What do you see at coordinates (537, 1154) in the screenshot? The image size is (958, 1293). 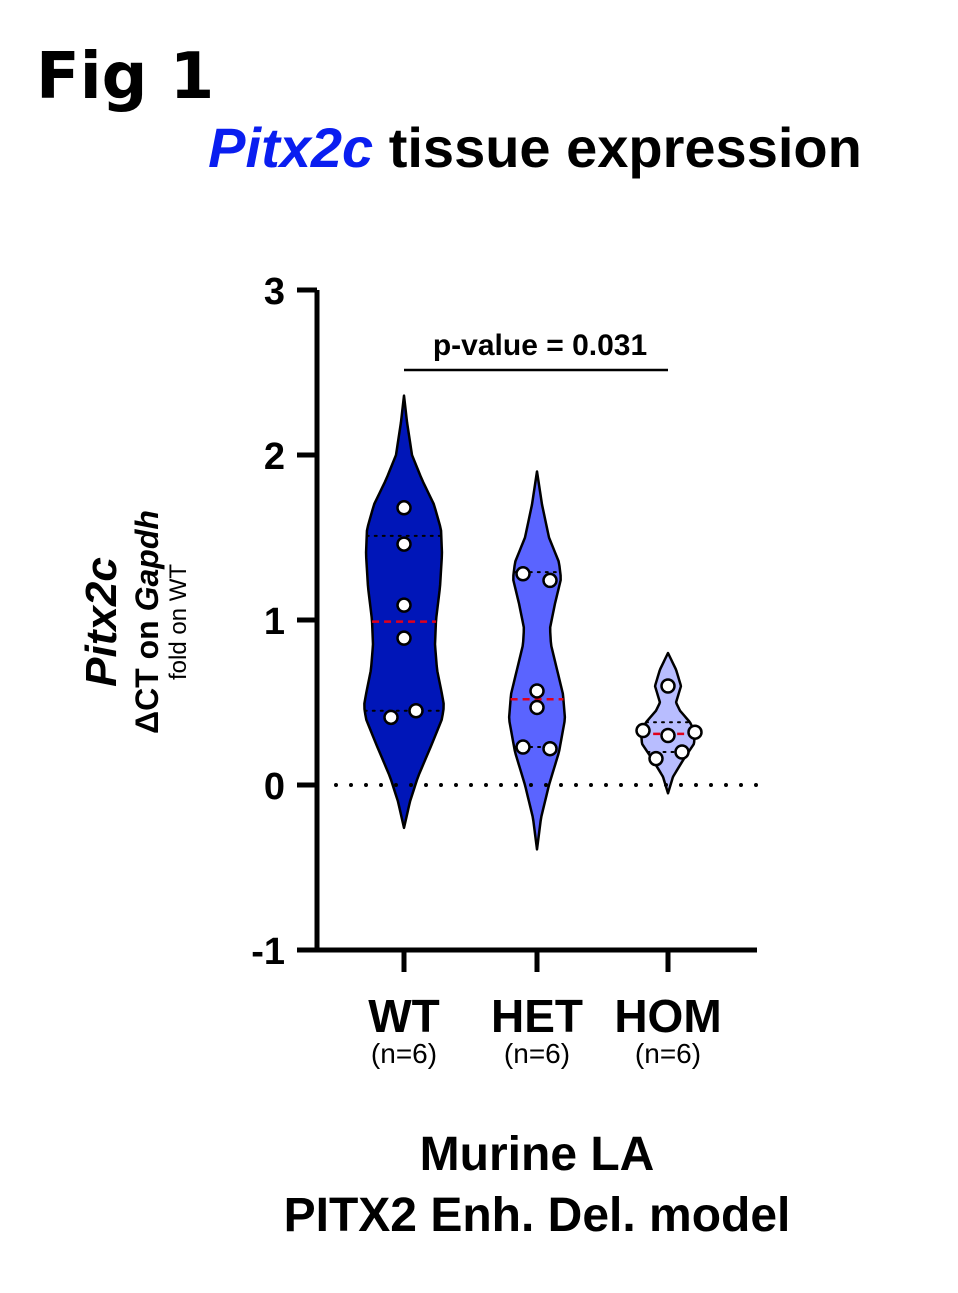 I see `x-axis-label-line1: Murine LA` at bounding box center [537, 1154].